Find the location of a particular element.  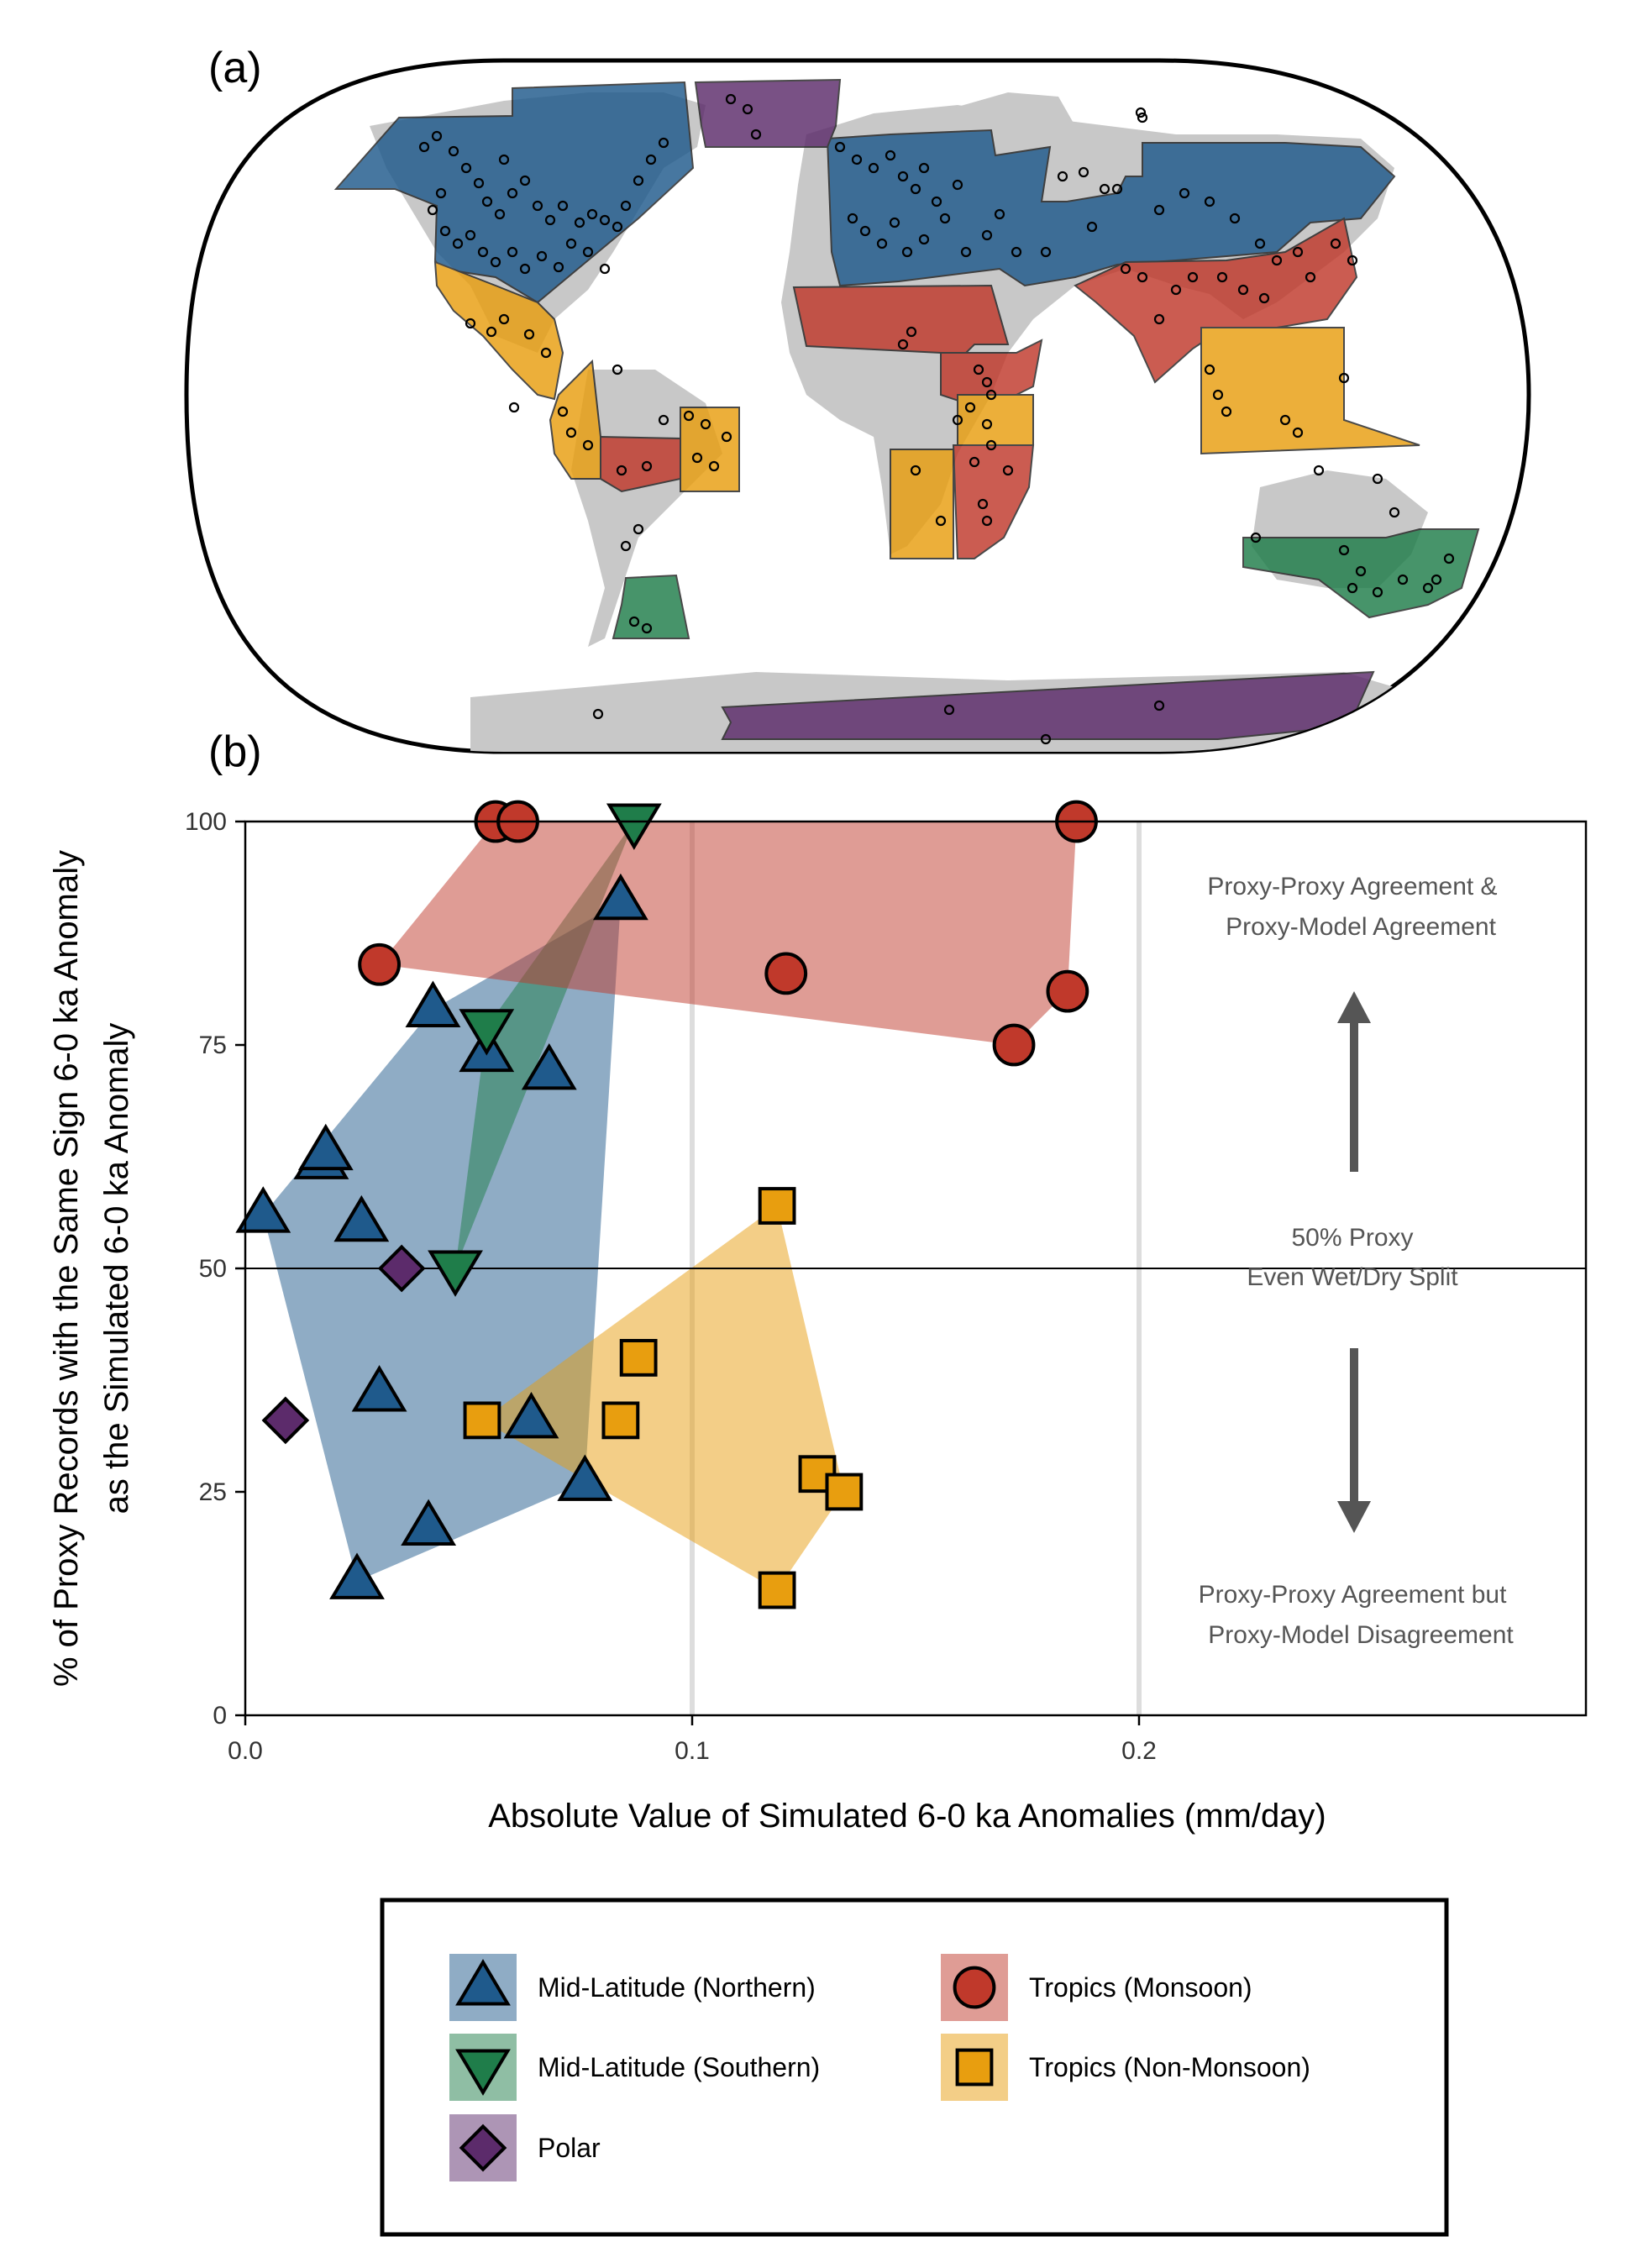

region-africa-east-nm is located at coordinates (995, 420).